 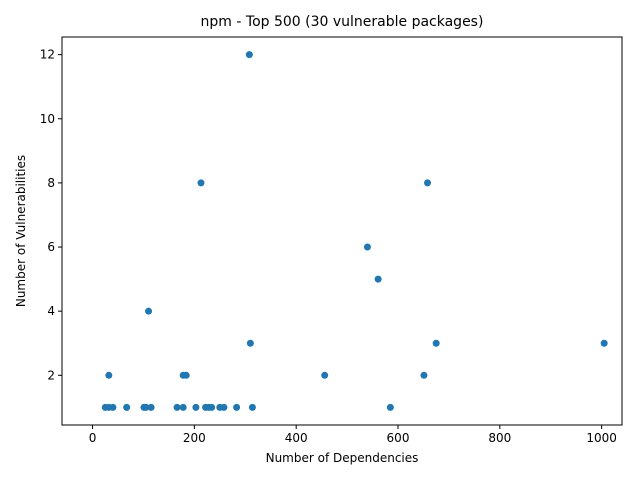 I want to click on y-tick-label: 6, so click(x=51, y=247).